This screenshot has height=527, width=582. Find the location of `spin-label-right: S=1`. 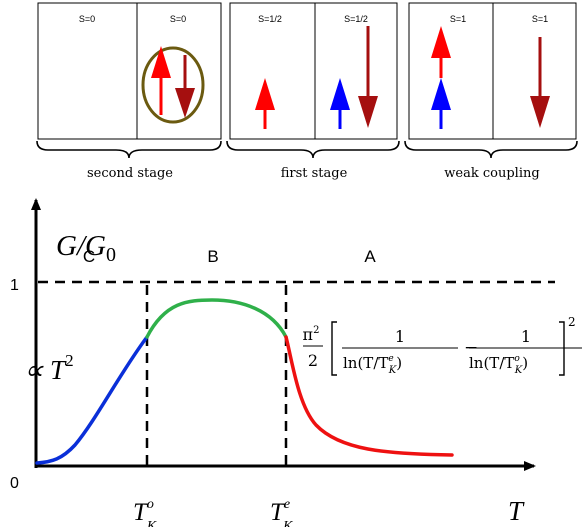

spin-label-right: S=1 is located at coordinates (540, 19).